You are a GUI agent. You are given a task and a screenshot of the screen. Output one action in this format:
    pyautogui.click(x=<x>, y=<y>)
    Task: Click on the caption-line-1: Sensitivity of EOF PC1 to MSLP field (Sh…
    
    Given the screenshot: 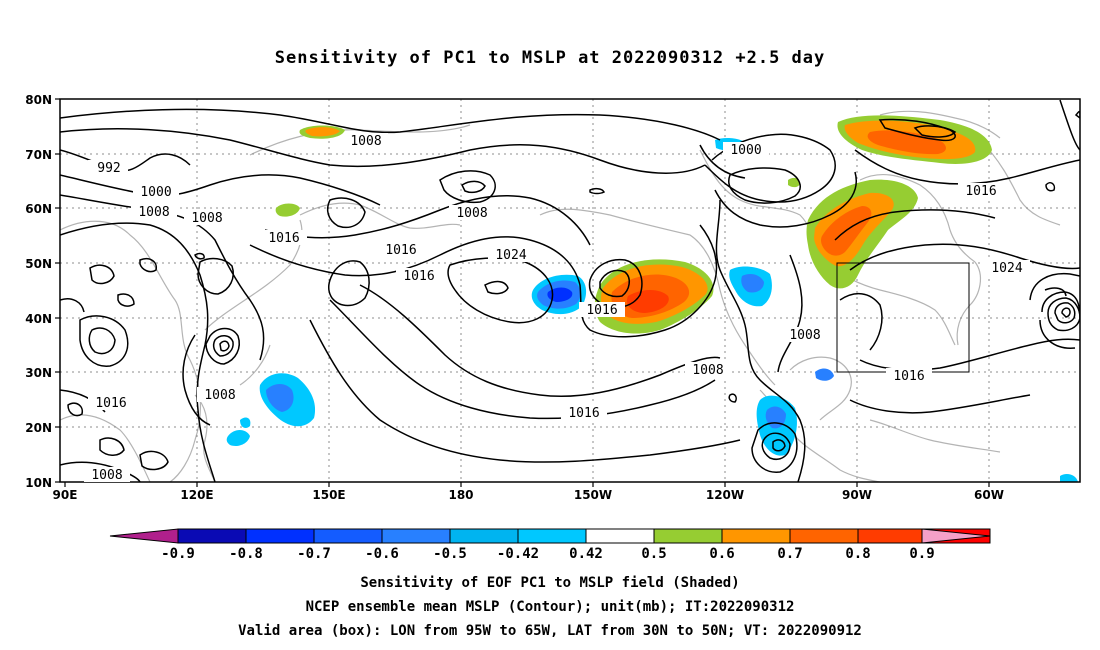 What is the action you would take?
    pyautogui.click(x=550, y=583)
    